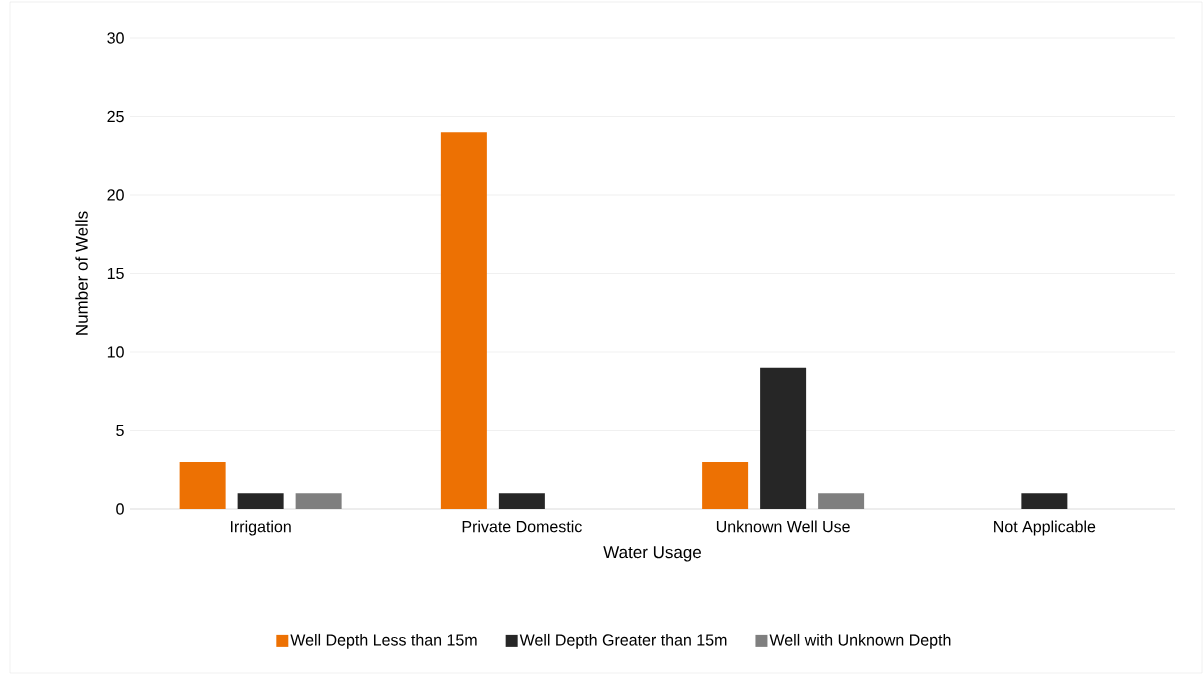 Image resolution: width=1204 pixels, height=675 pixels. What do you see at coordinates (115, 116) in the screenshot?
I see `y-tick-label: 25` at bounding box center [115, 116].